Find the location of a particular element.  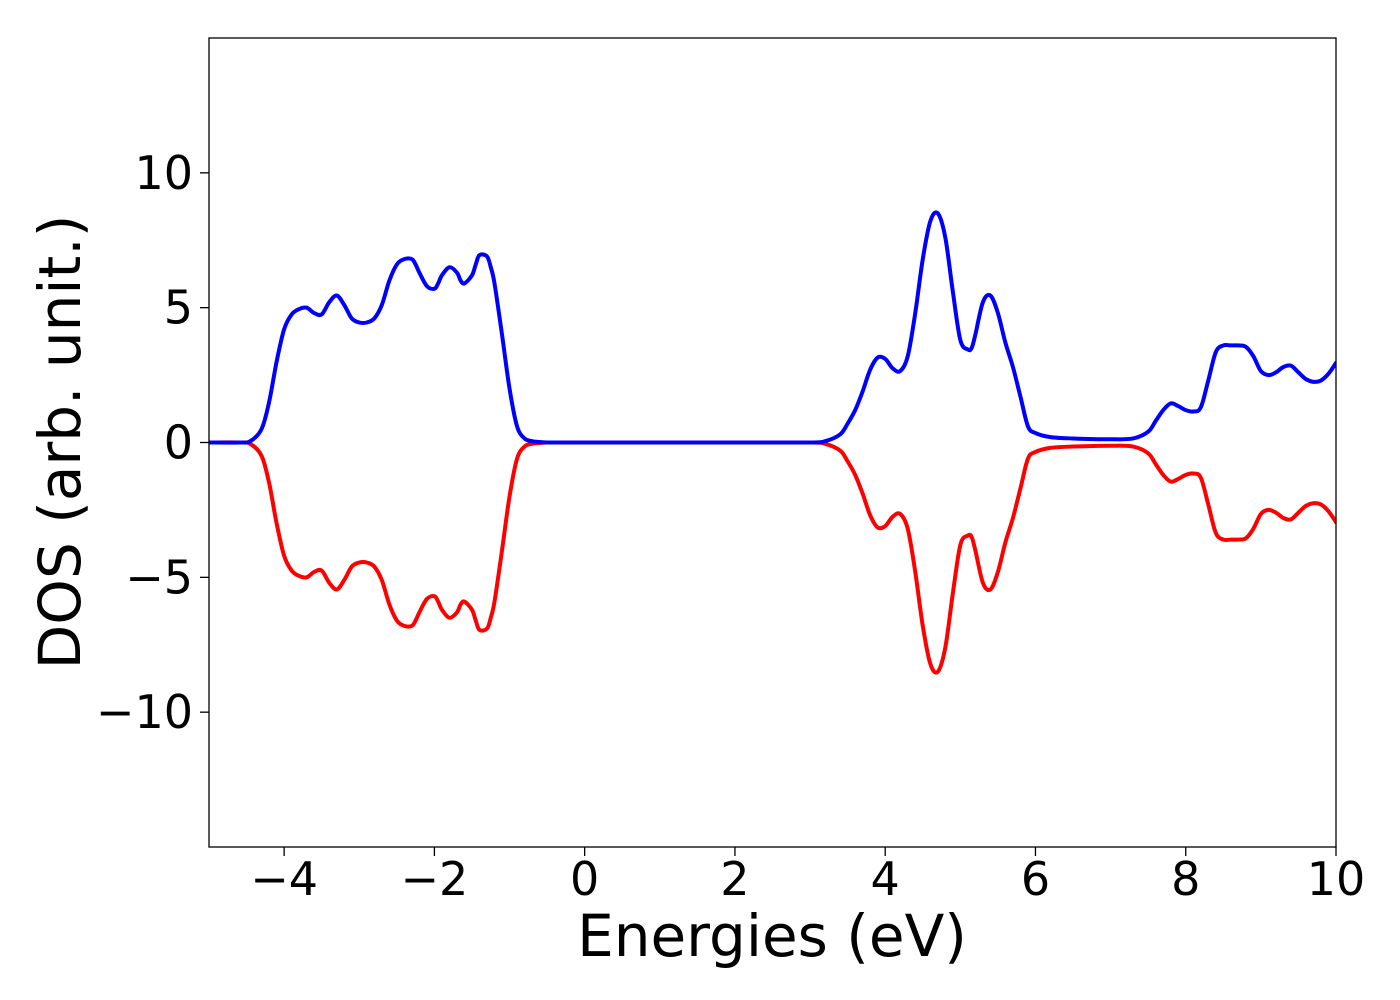

x-tick-label: 4 is located at coordinates (885, 879).